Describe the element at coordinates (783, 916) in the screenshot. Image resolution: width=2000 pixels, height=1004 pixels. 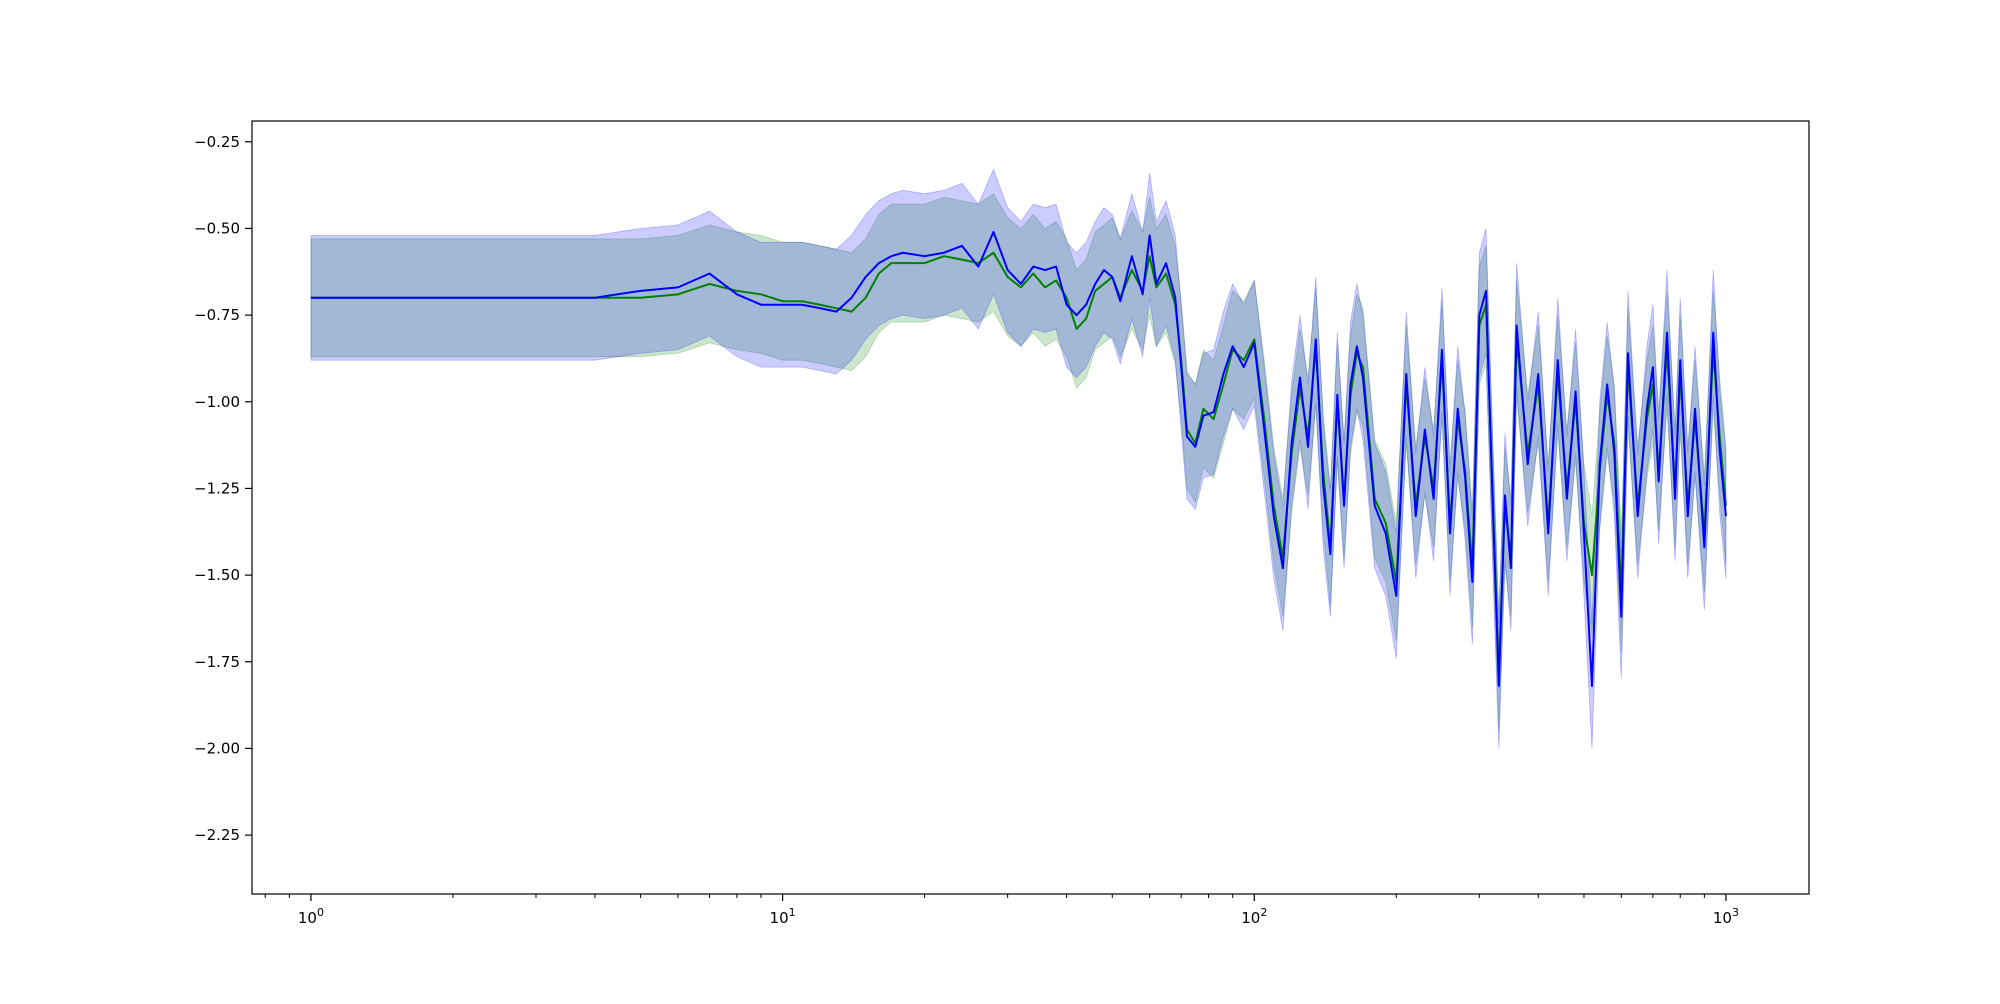
I see `x-tick-label-1: 10¹` at that location.